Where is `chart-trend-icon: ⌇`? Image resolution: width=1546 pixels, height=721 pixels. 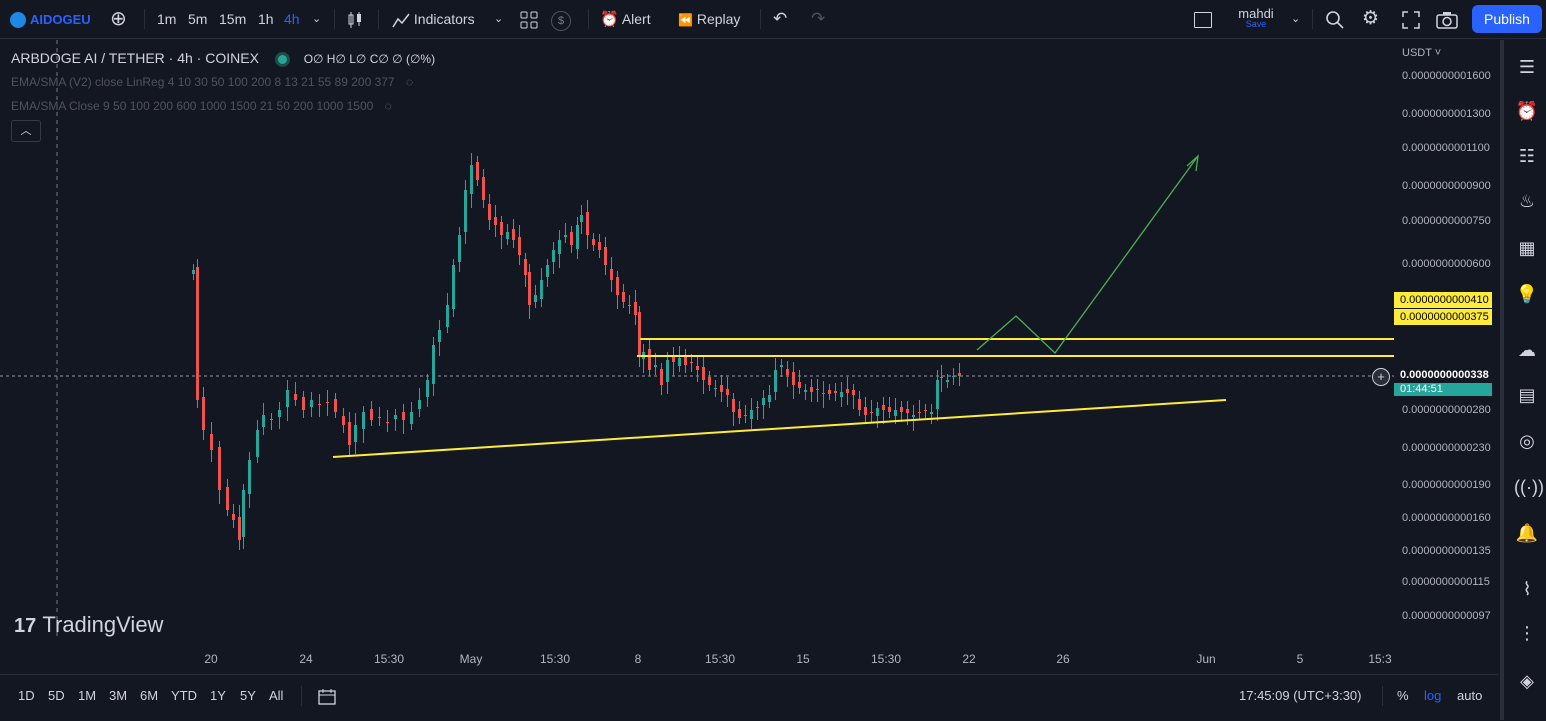 chart-trend-icon: ⌇ is located at coordinates (1527, 589).